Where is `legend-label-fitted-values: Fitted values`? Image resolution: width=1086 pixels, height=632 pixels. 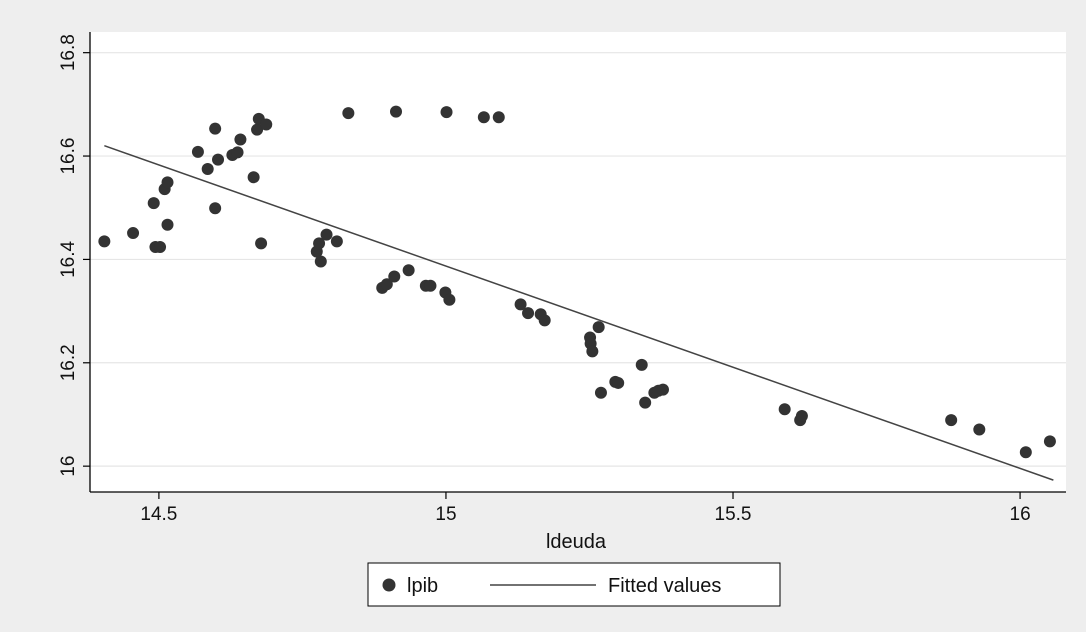
legend-label-fitted-values: Fitted values is located at coordinates (664, 586).